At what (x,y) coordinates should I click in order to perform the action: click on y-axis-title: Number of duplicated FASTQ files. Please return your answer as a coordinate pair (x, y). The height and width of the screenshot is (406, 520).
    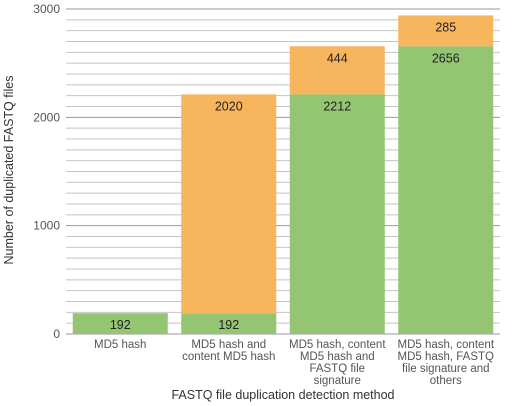
    Looking at the image, I should click on (9, 170).